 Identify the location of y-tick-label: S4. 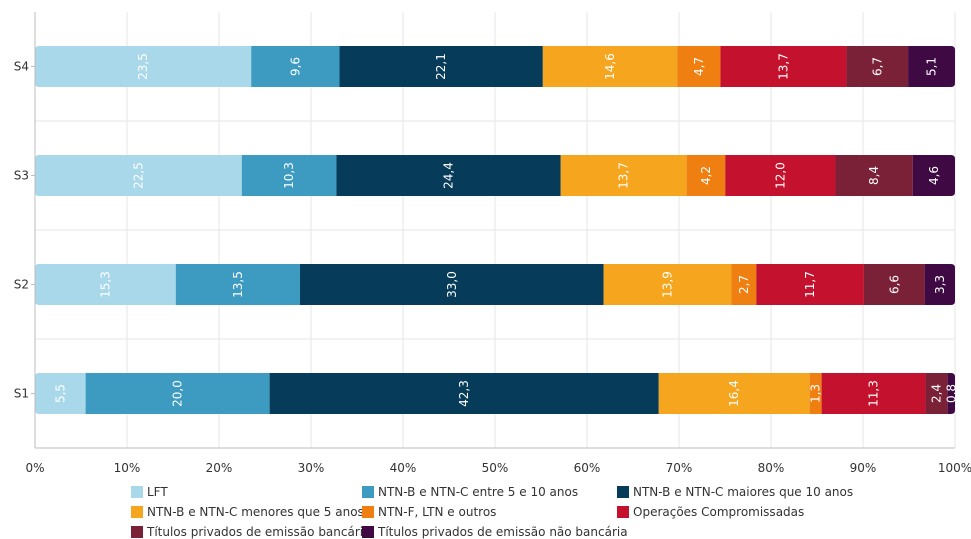
(21, 67).